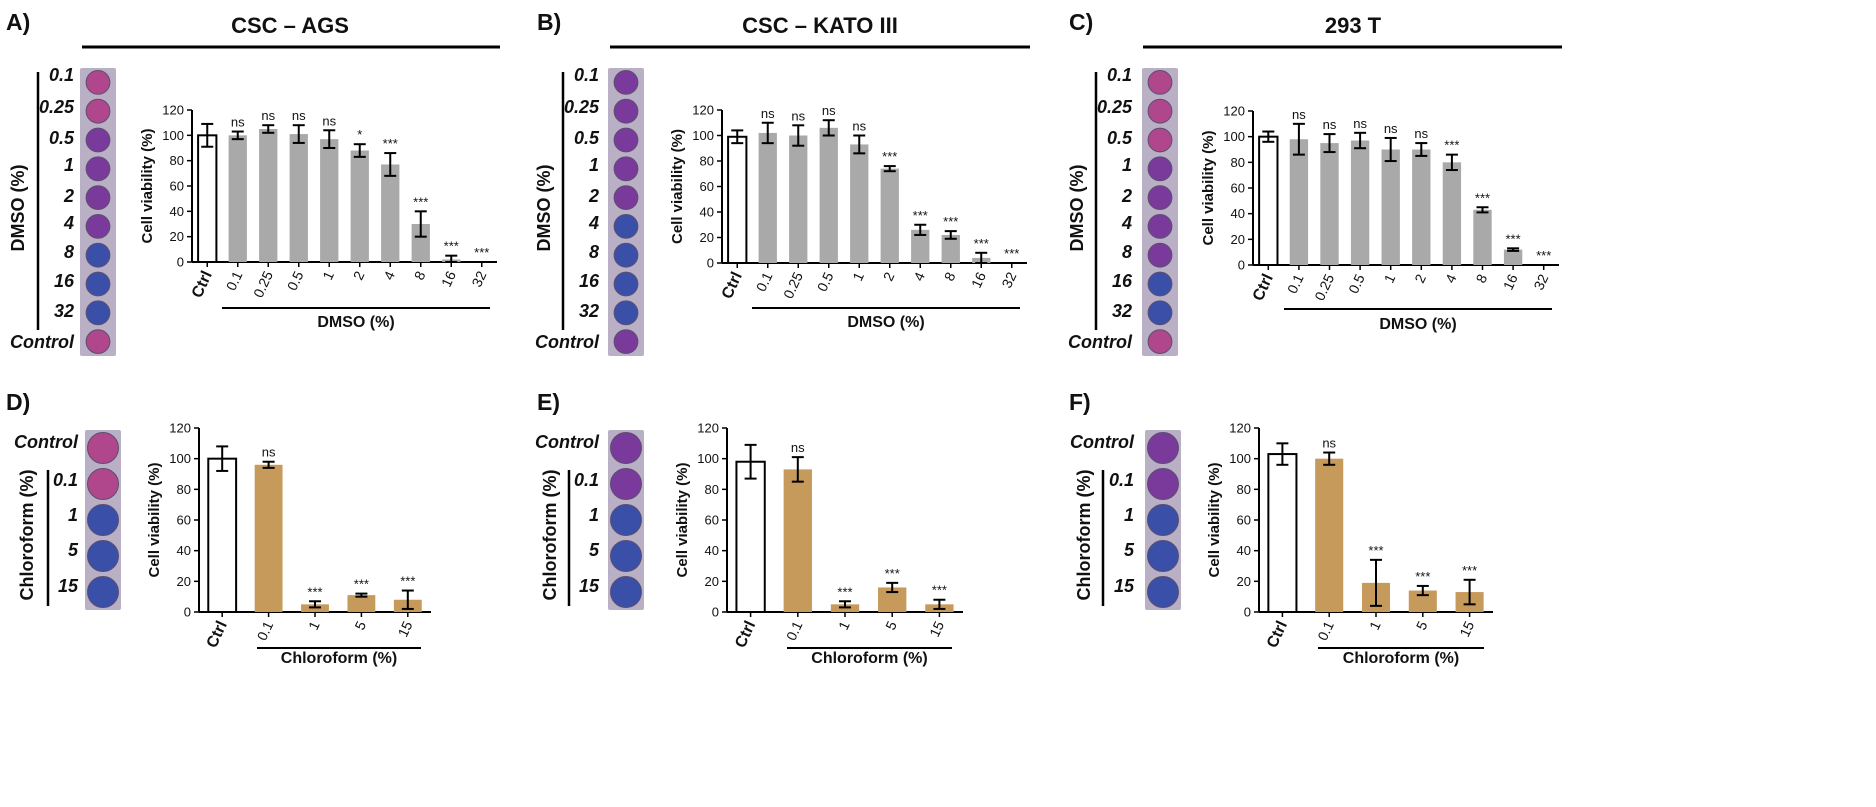 Image resolution: width=1876 pixels, height=807 pixels. What do you see at coordinates (869, 658) in the screenshot?
I see `x-axis-label: Chloroform (%)` at bounding box center [869, 658].